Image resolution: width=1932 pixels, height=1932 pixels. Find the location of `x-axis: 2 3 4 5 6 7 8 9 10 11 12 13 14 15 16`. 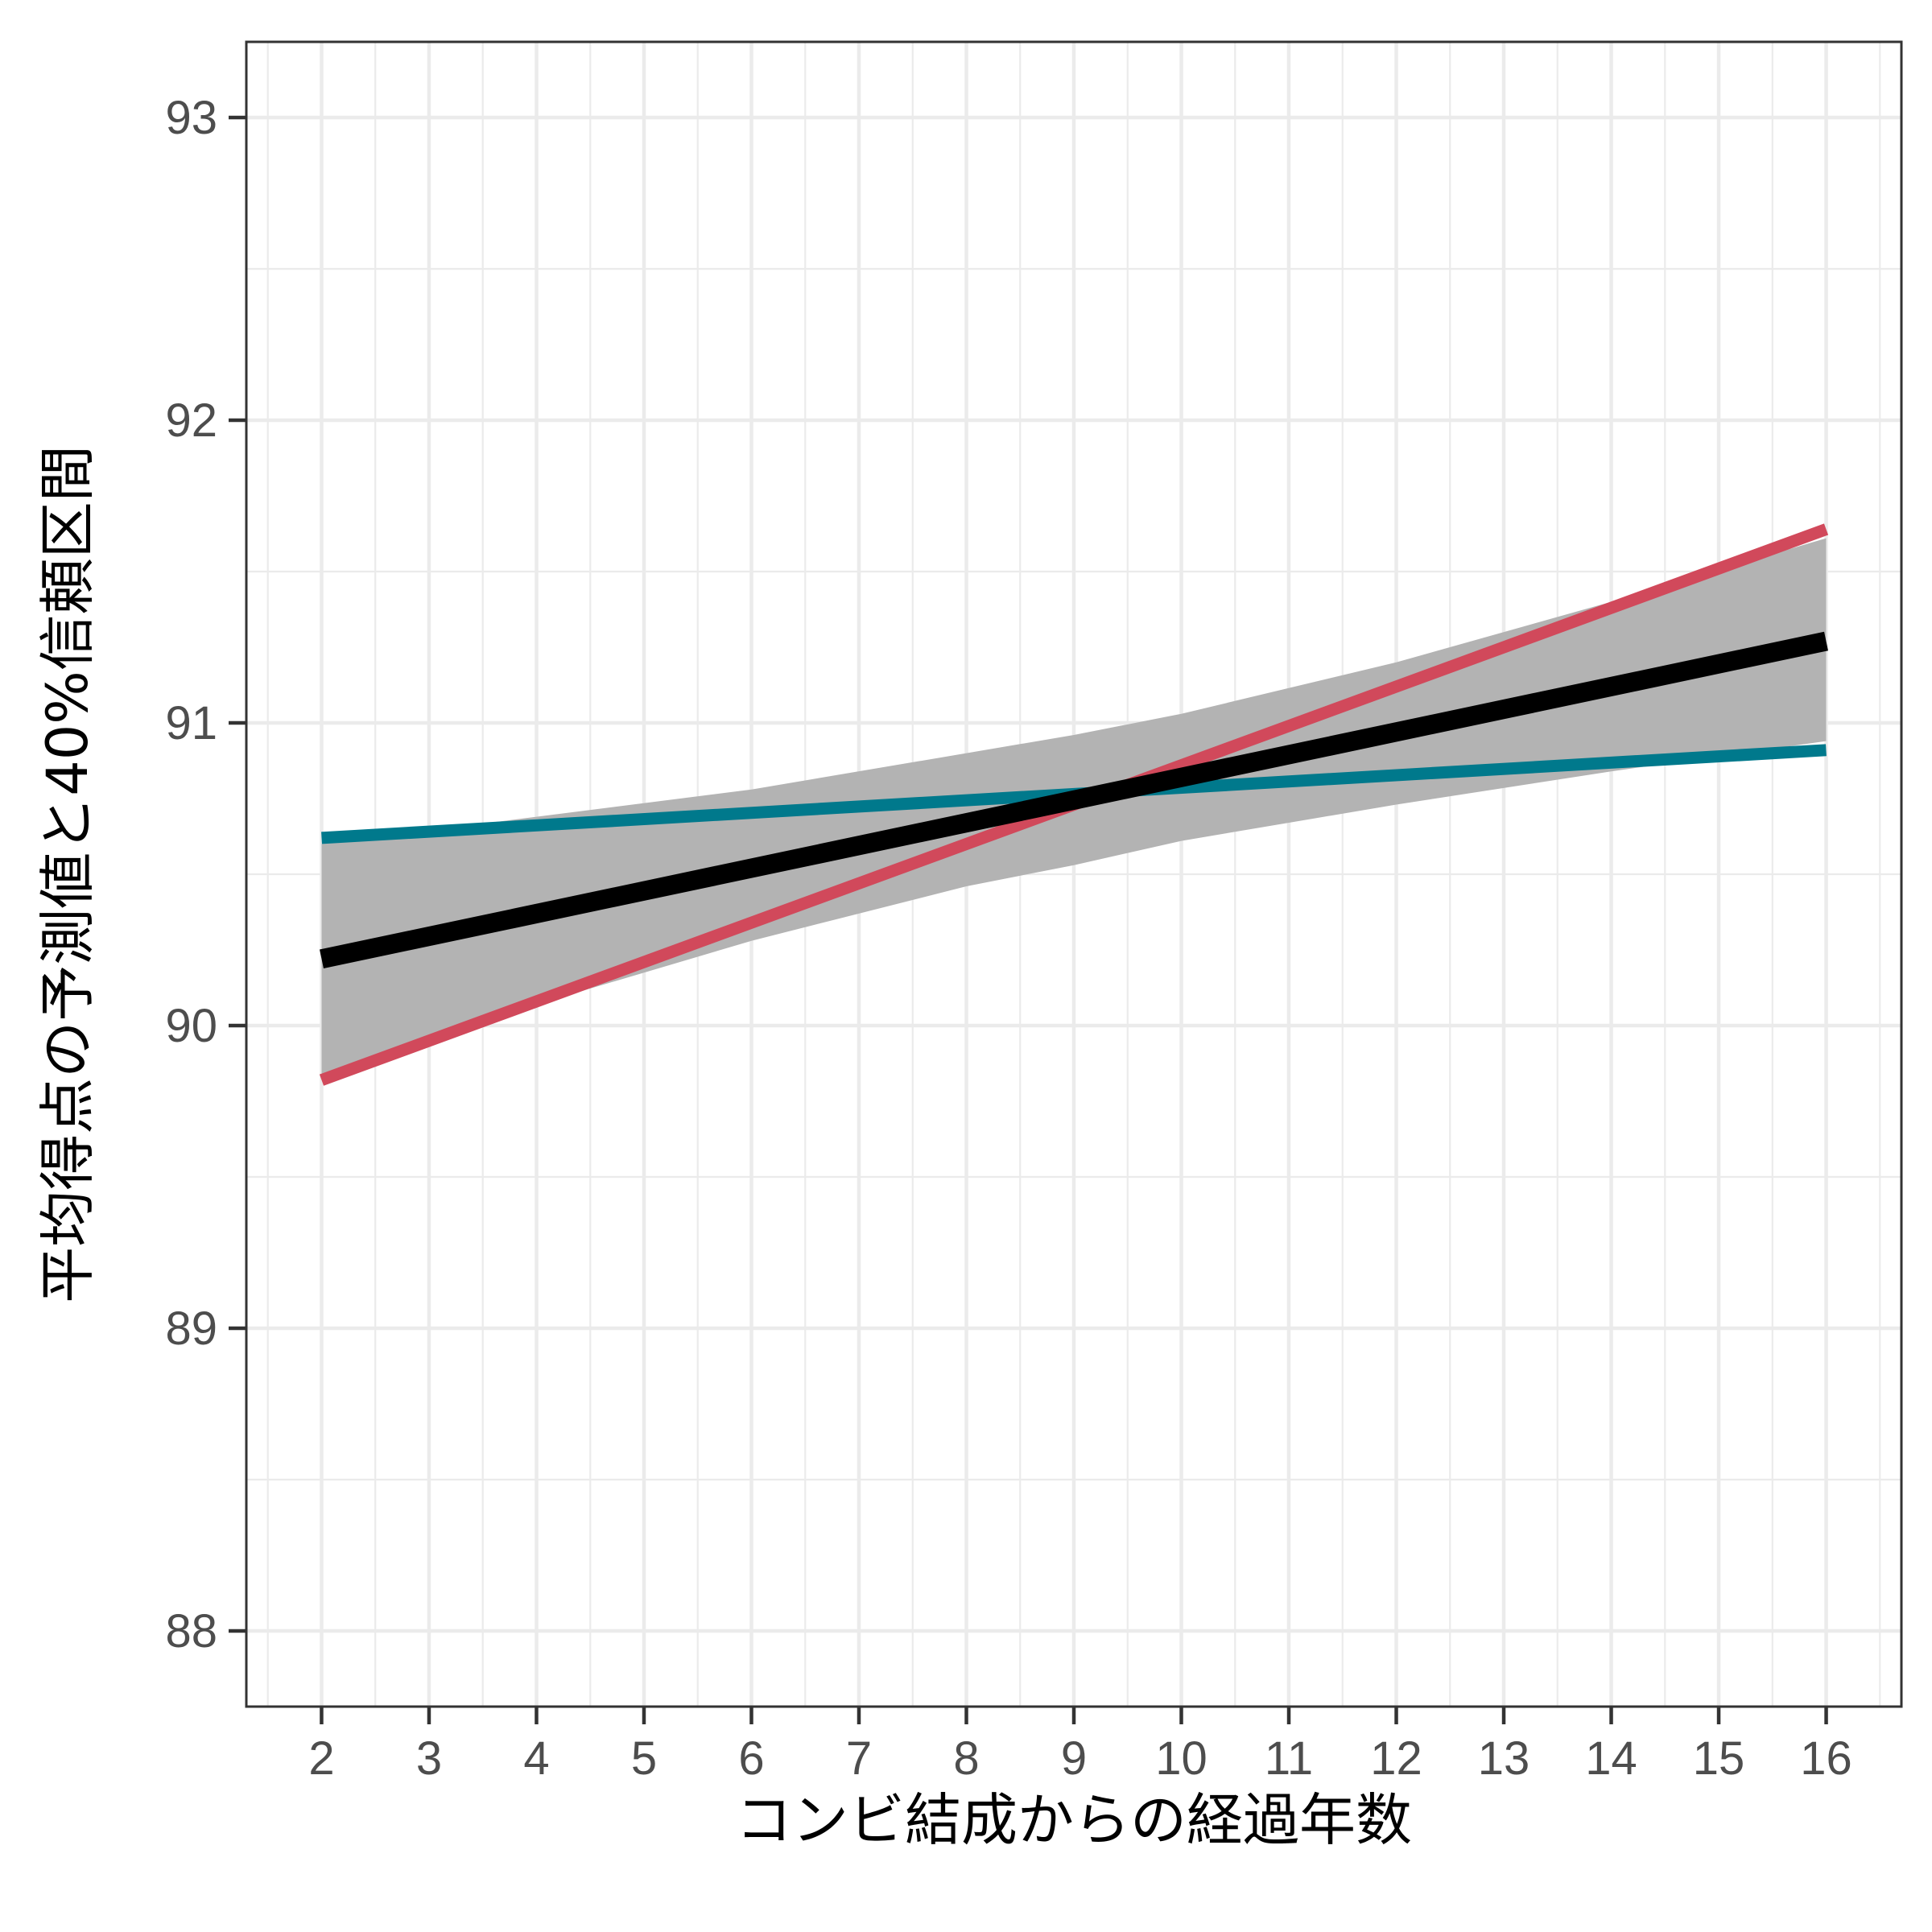

x-axis: 2 3 4 5 6 7 8 9 10 11 12 13 14 15 16 is located at coordinates (1080, 1746).